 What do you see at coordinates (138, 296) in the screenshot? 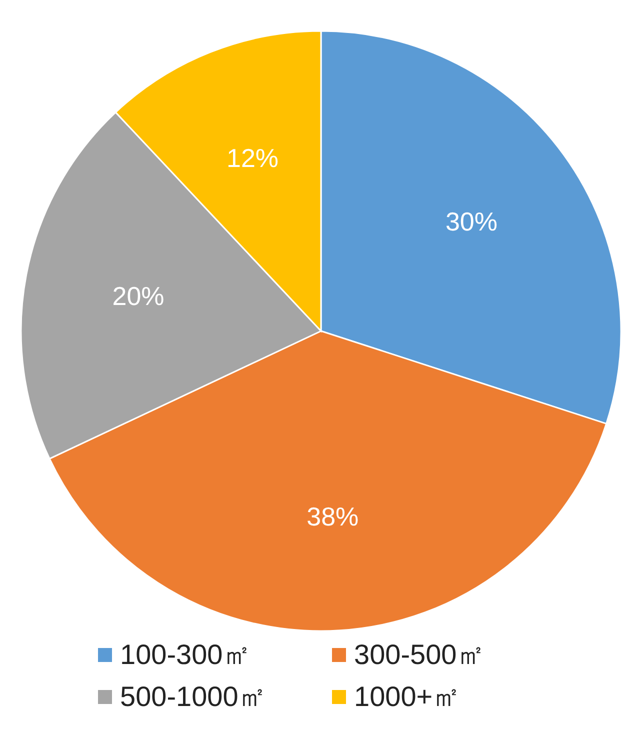
I see `data-label: 20%` at bounding box center [138, 296].